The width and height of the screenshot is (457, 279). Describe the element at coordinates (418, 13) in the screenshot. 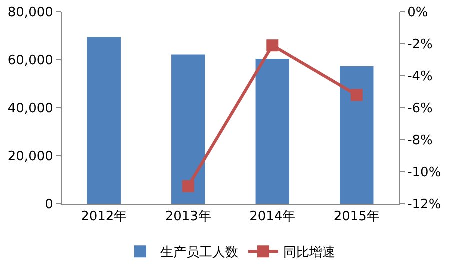

I see `y2-tick-label: 0%` at that location.